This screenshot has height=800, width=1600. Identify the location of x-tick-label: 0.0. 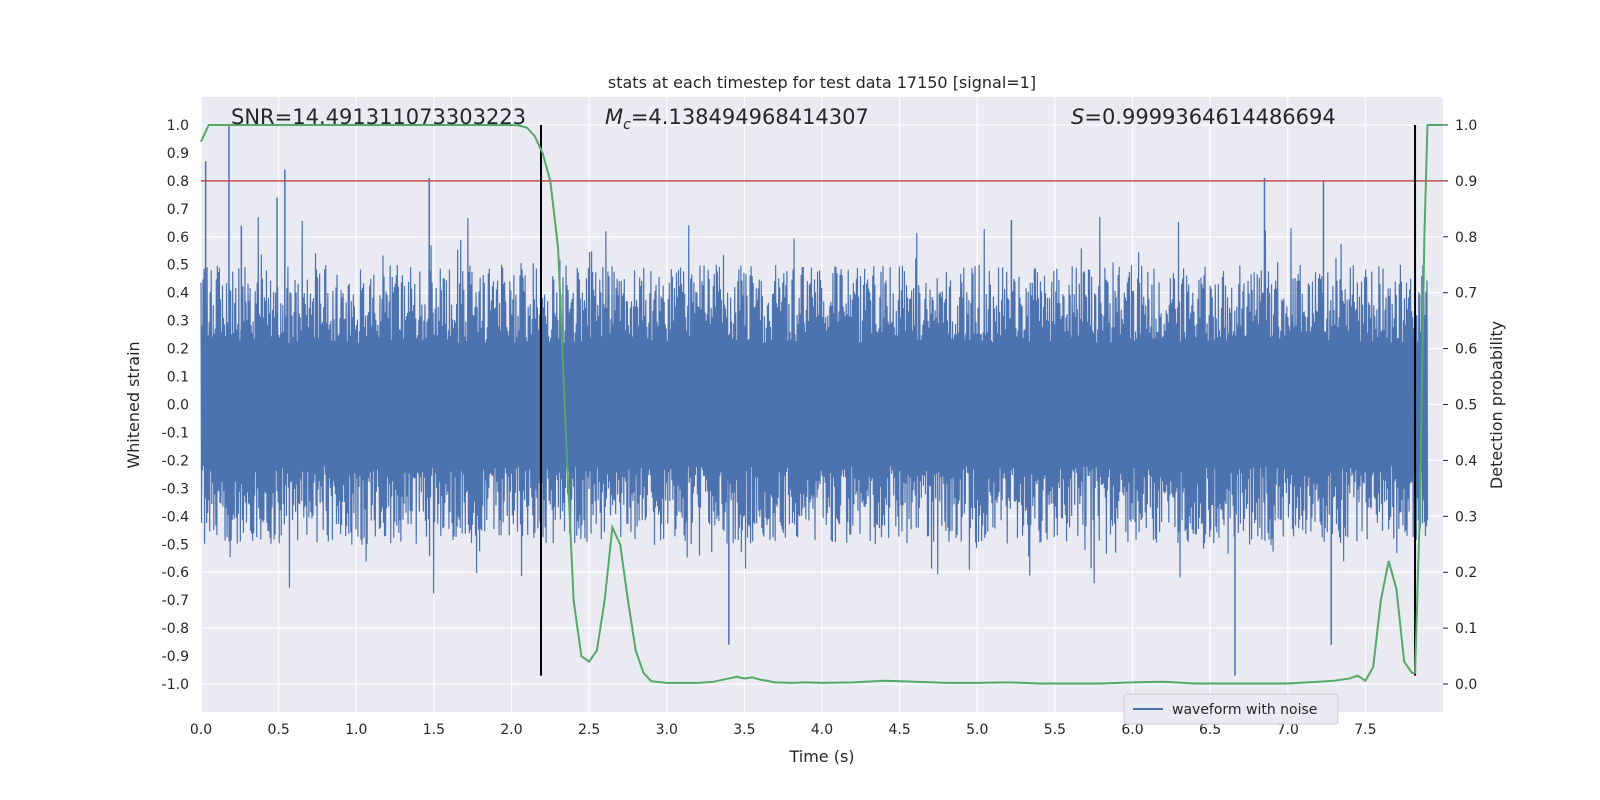
(201, 730).